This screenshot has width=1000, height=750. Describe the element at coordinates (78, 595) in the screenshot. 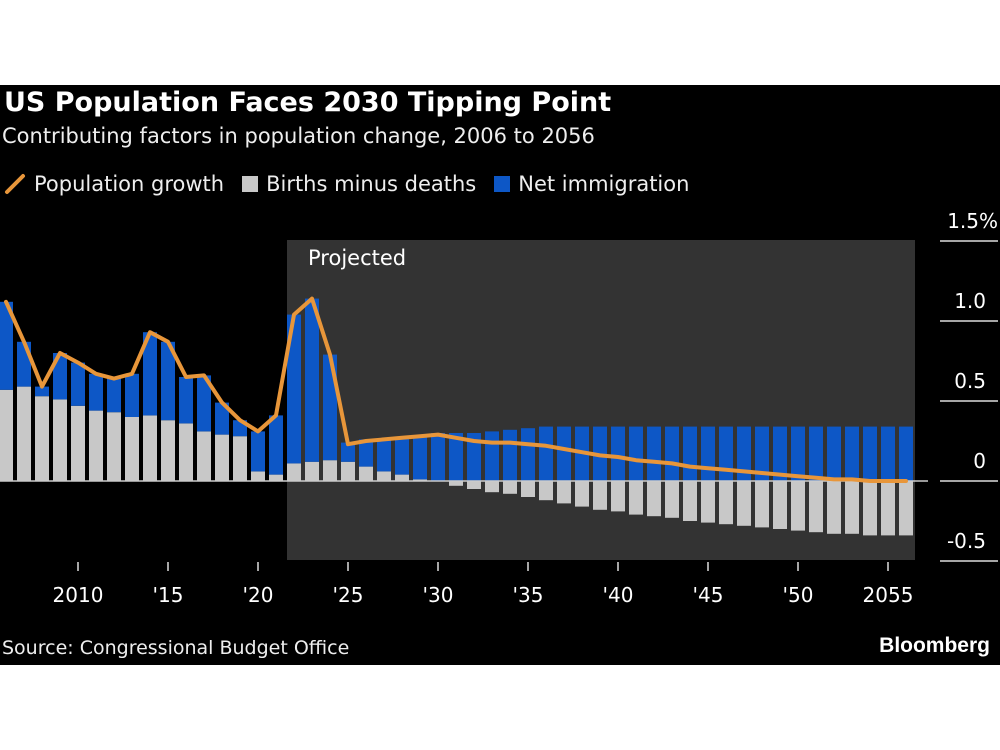

I see `x-tick-label: 2010` at that location.